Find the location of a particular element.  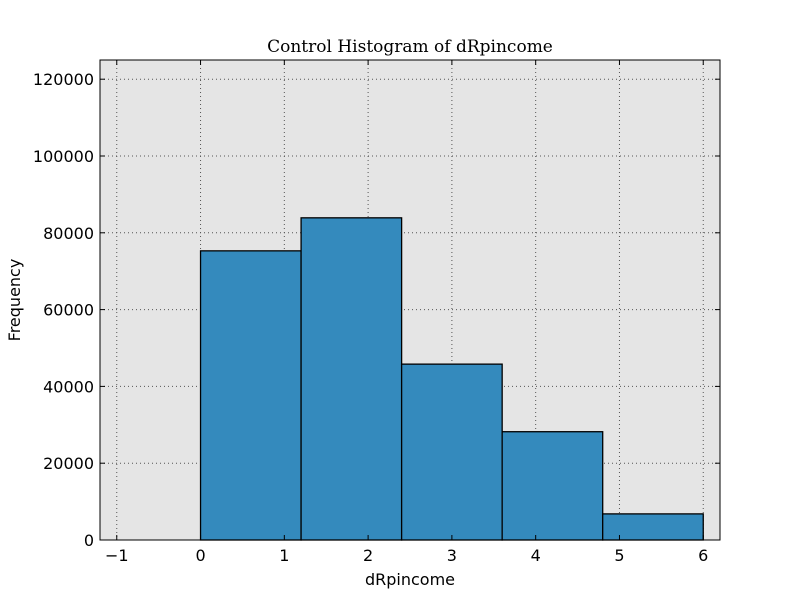

y-axis-label: Frequency is located at coordinates (14, 300).